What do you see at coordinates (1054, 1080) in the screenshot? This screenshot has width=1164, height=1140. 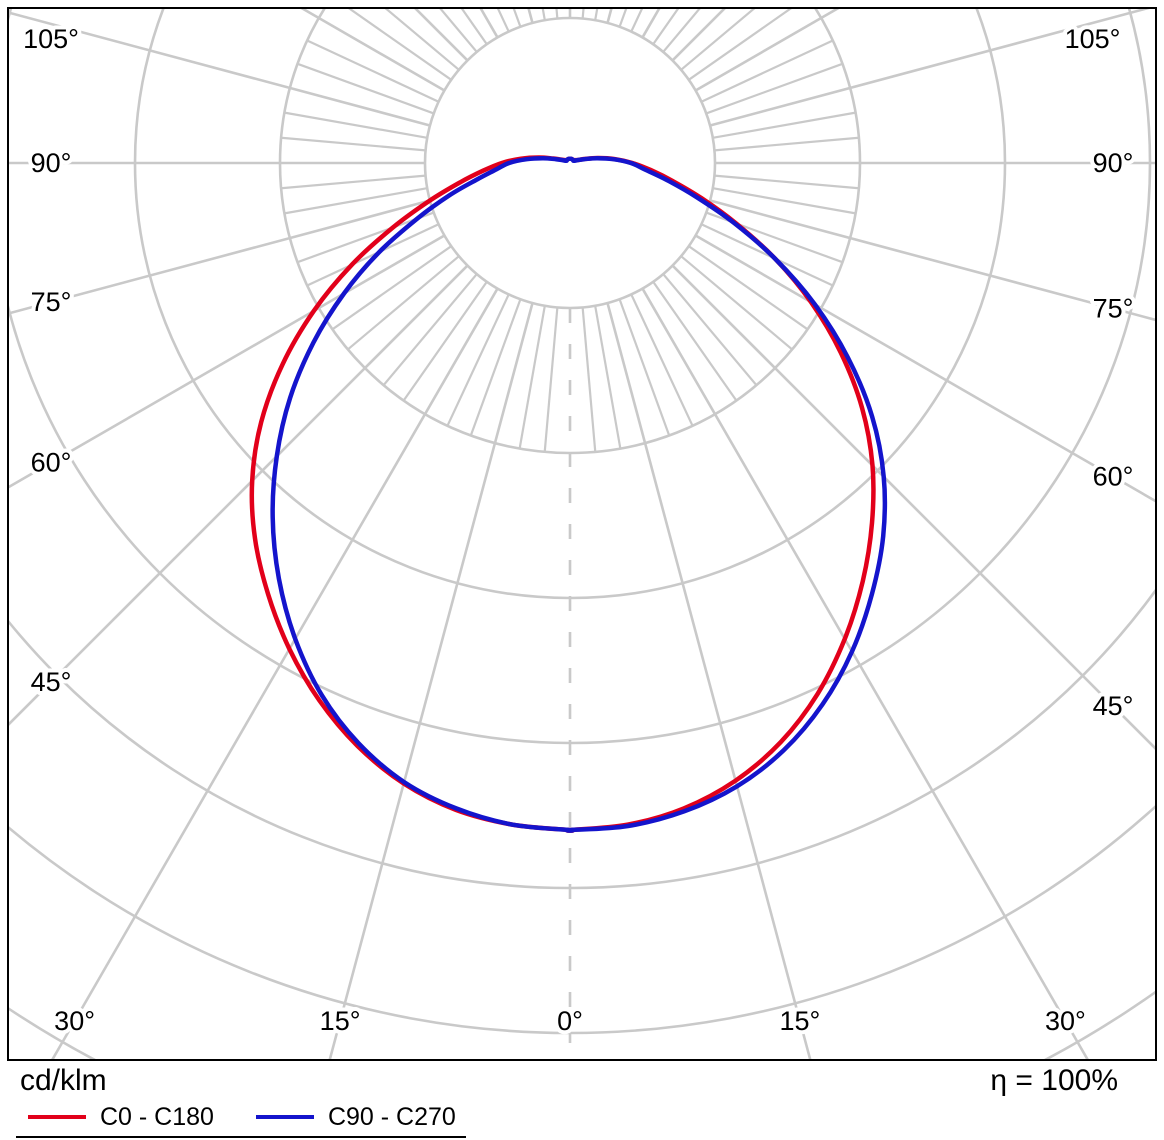 I see `efficiency-label: η = 100%` at bounding box center [1054, 1080].